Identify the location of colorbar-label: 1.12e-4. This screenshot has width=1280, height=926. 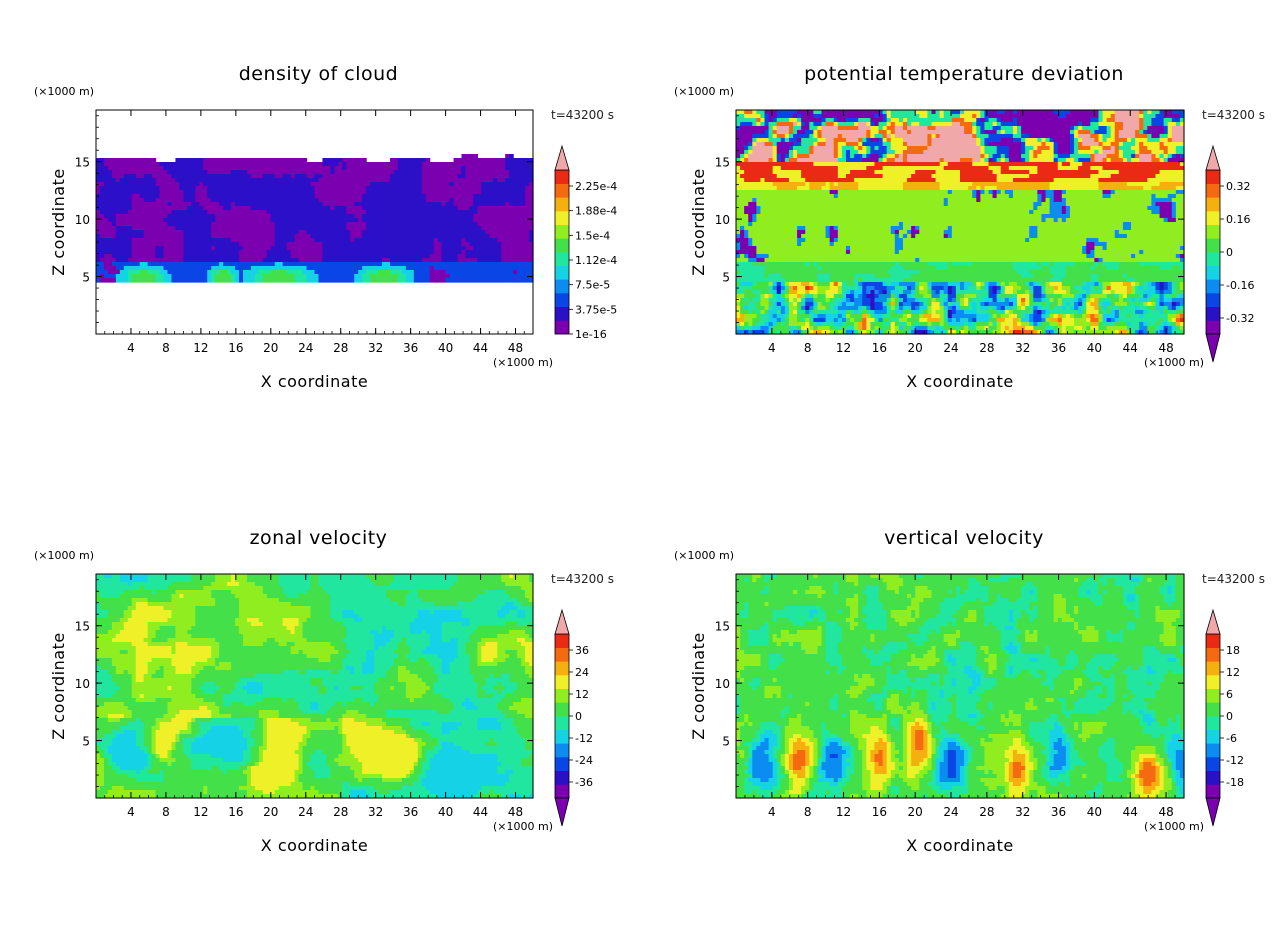
(596, 260).